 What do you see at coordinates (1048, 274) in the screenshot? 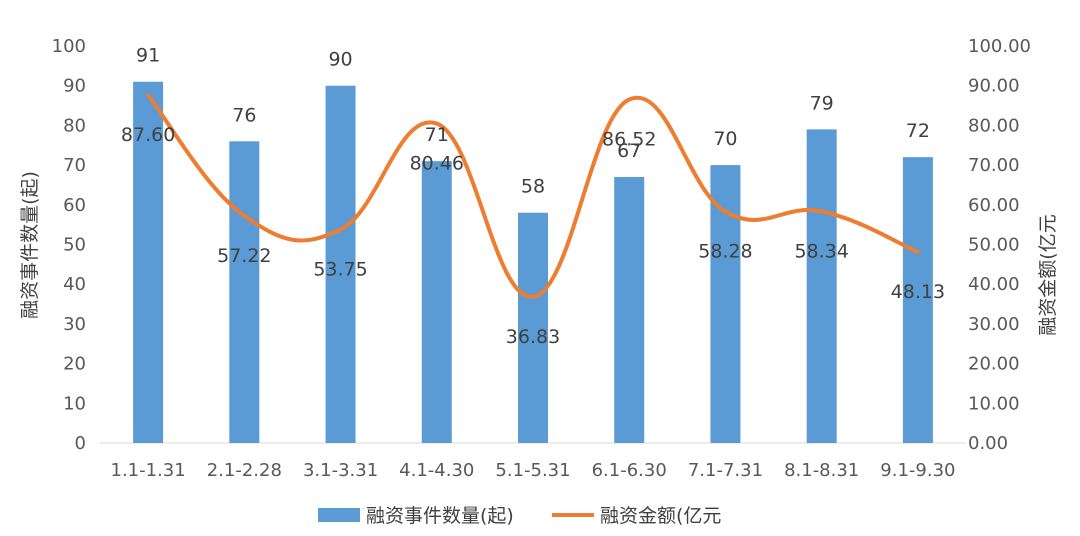
I see `y2-axis-title: 融资金额(亿元` at bounding box center [1048, 274].